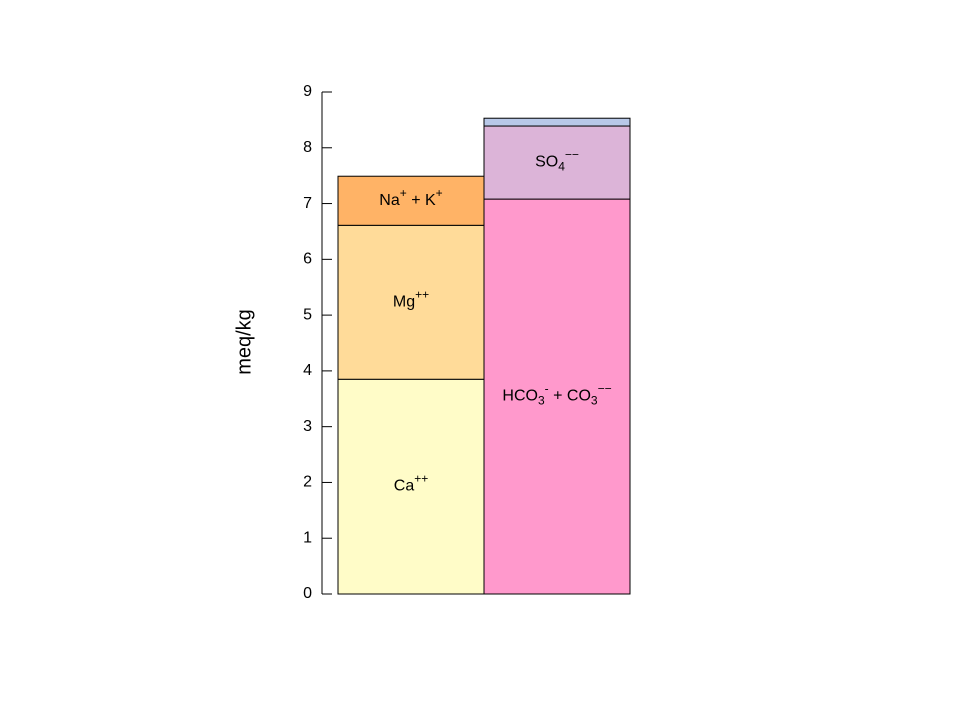 The width and height of the screenshot is (960, 720). What do you see at coordinates (421, 200) in the screenshot?
I see `label-part: + K` at bounding box center [421, 200].